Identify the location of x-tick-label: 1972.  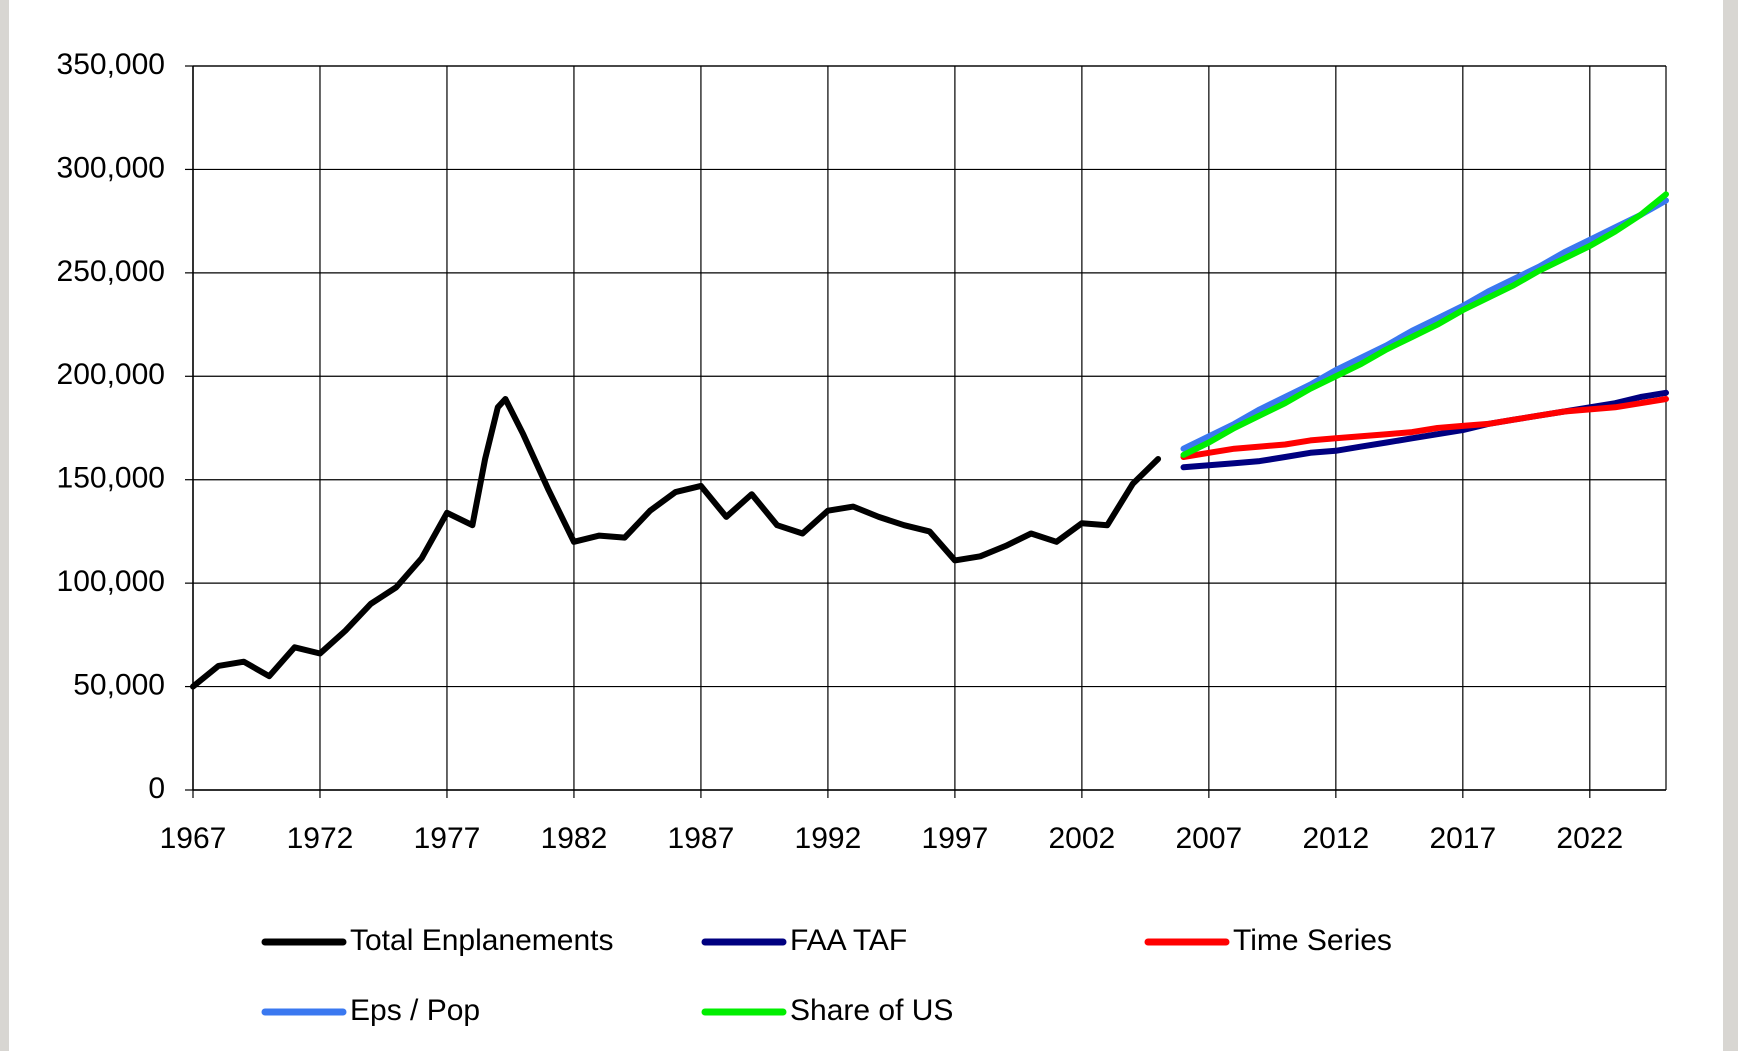
(320, 838).